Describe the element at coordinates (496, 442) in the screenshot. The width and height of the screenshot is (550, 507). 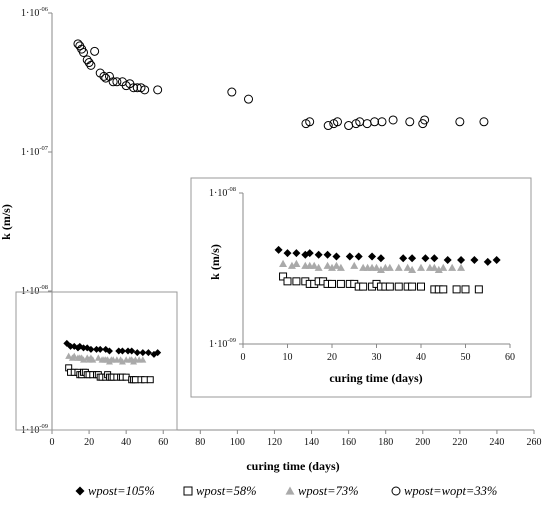
I see `x-tick-label: 240` at that location.